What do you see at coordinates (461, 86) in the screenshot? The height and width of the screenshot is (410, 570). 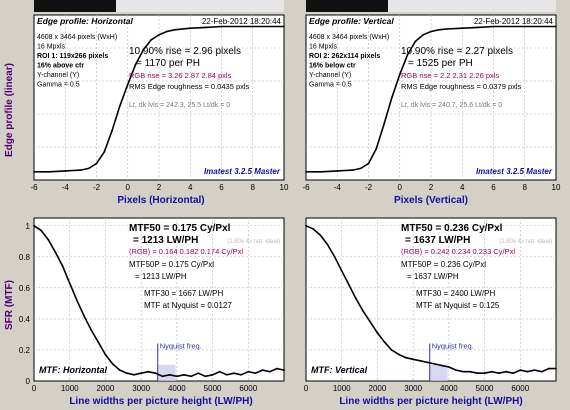 I see `rms-roughness: RMS Edge roughness = 0.0379 pxls` at bounding box center [461, 86].